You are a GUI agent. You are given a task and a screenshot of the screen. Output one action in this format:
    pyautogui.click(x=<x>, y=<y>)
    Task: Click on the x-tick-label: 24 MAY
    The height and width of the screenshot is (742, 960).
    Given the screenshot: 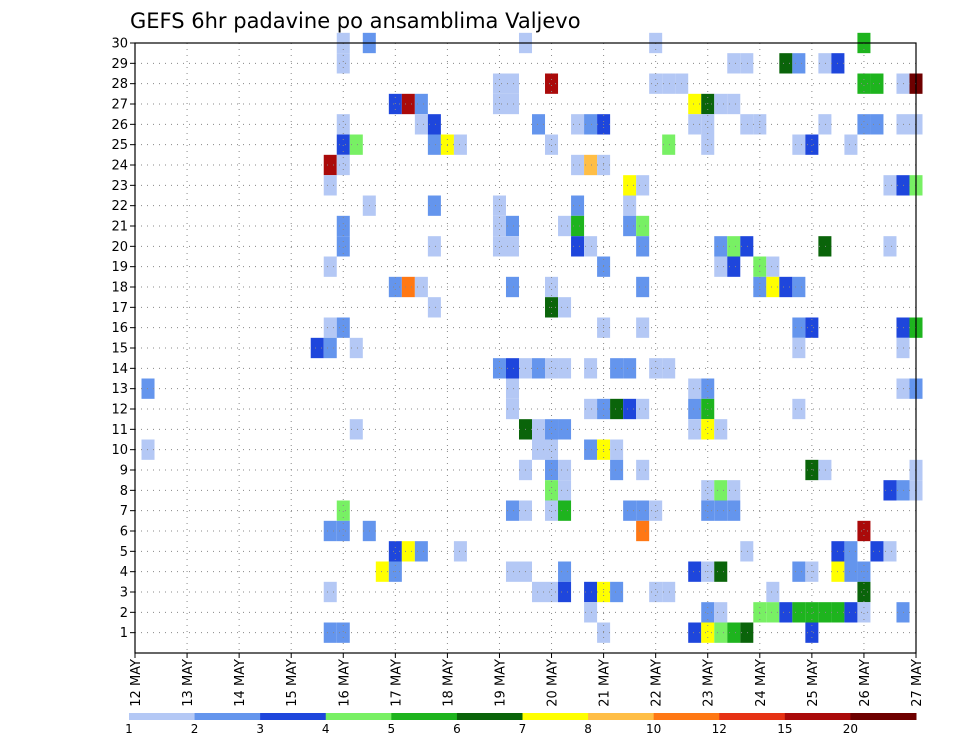 What is the action you would take?
    pyautogui.click(x=761, y=683)
    